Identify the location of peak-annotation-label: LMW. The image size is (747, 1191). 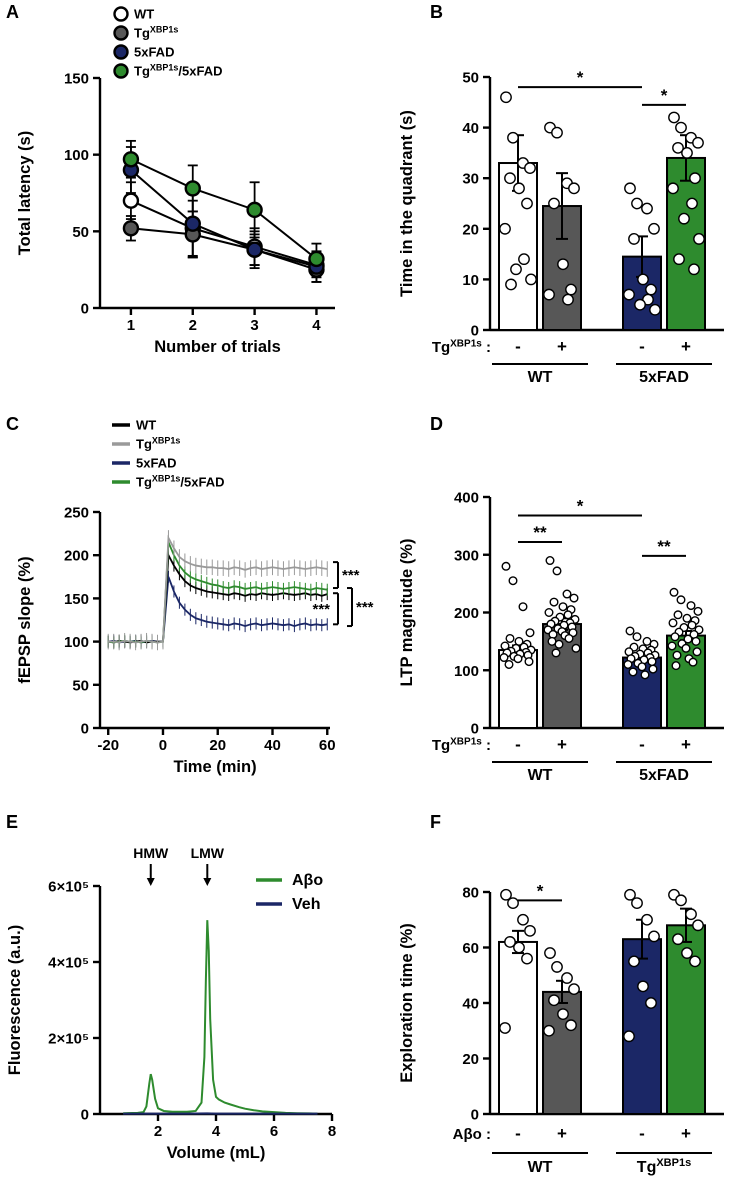
(208, 853).